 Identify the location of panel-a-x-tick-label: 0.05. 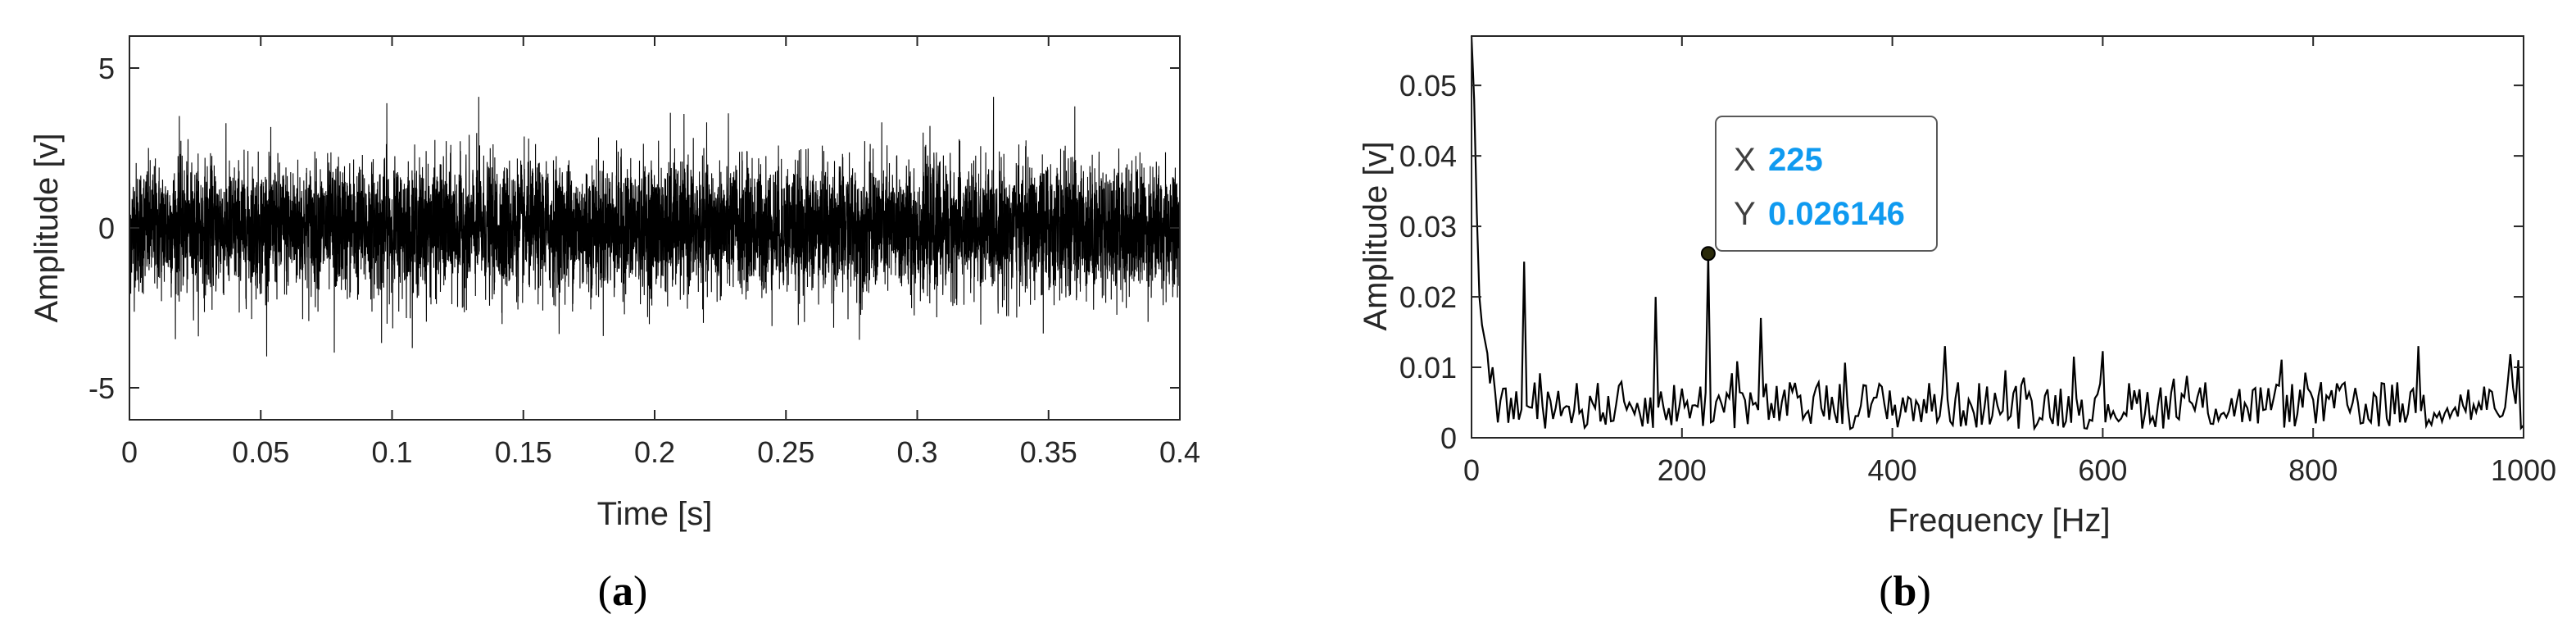
(260, 452).